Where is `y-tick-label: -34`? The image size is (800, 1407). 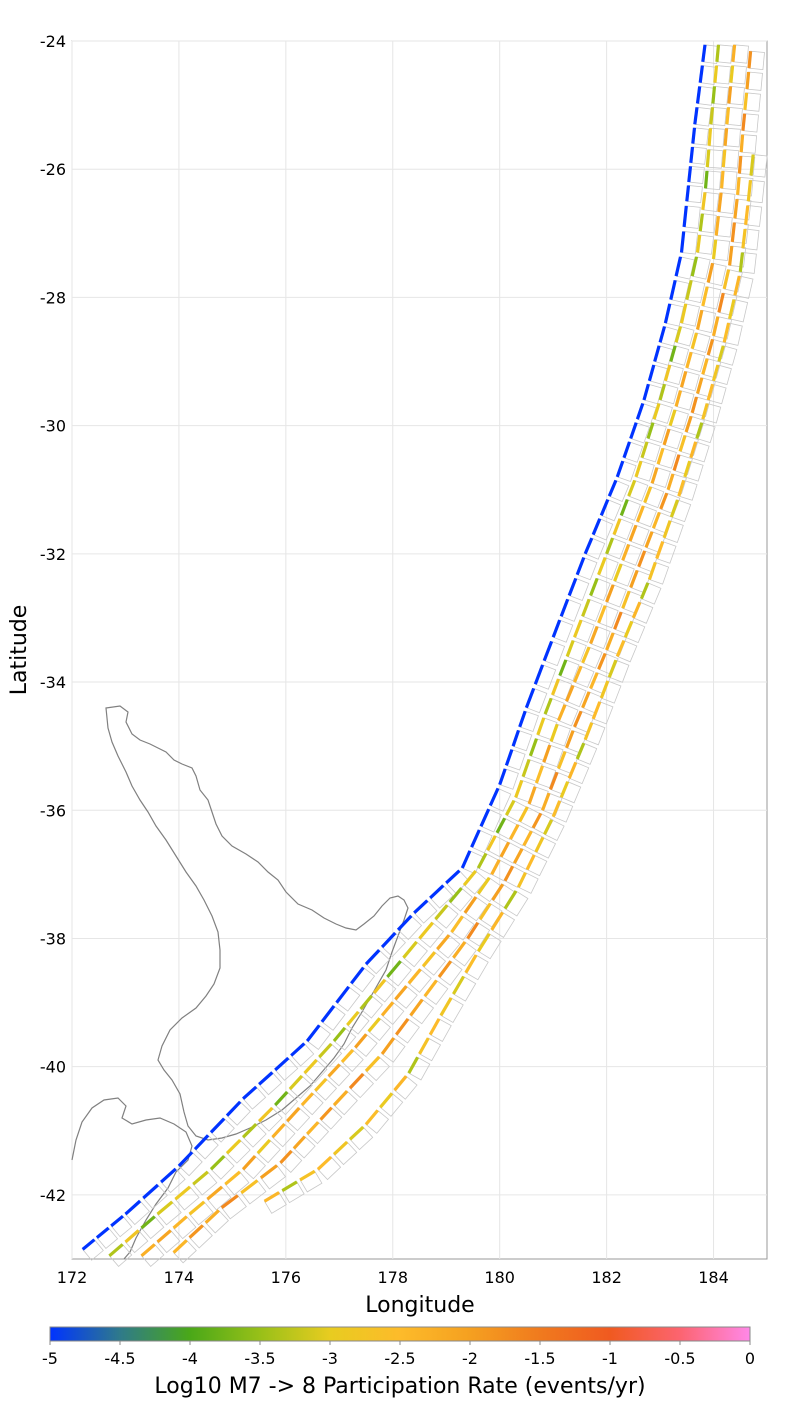 y-tick-label: -34 is located at coordinates (53, 682).